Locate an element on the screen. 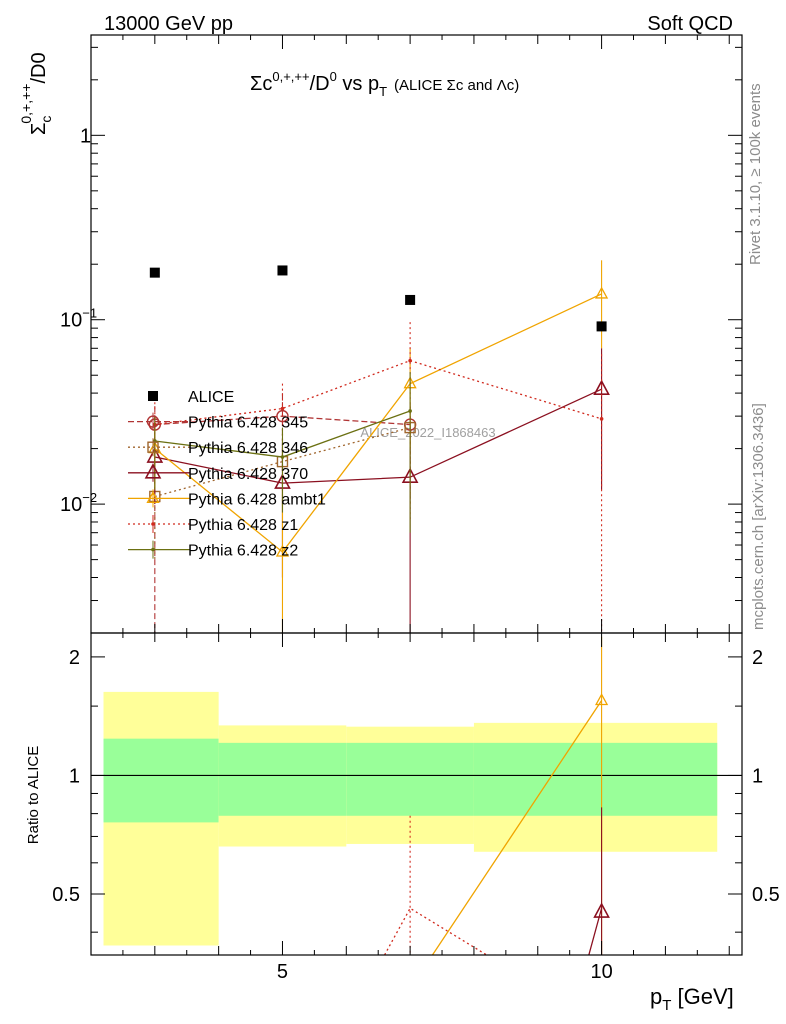 The height and width of the screenshot is (1024, 786). point-p370 is located at coordinates (601, 387).